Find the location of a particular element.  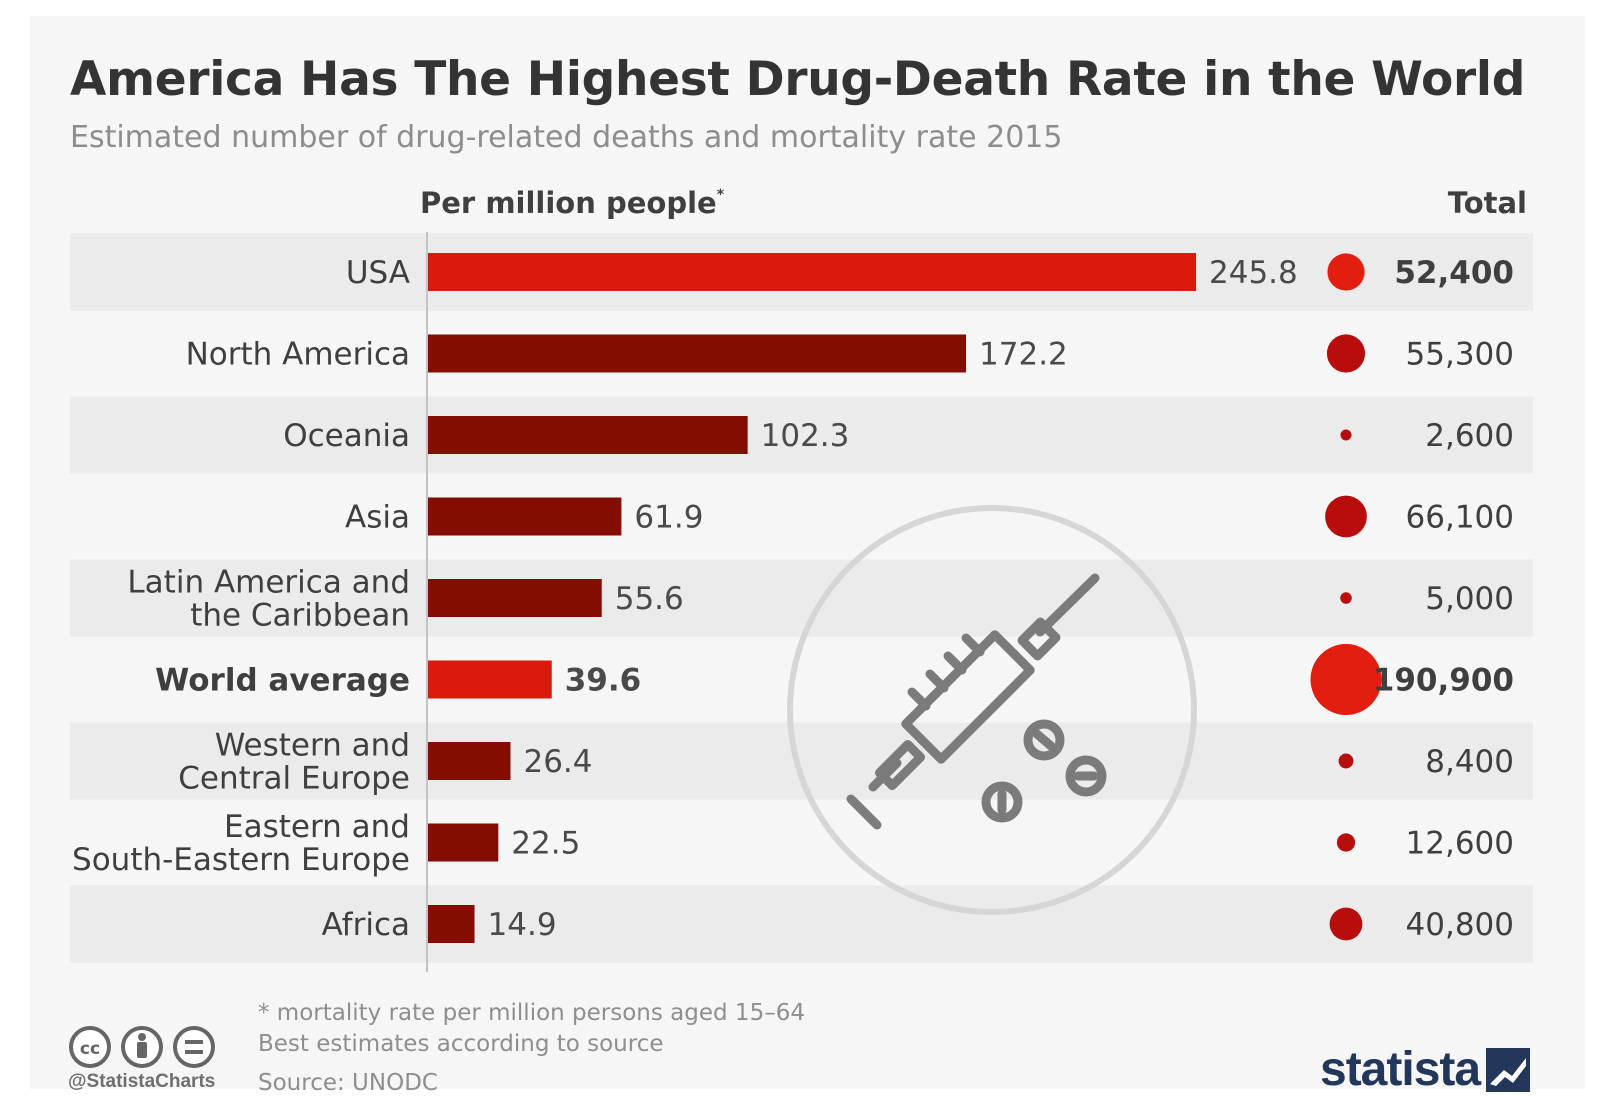

category-label-latin-america-and-the-caribbean: Latin America and the Caribbean is located at coordinates (268, 599).